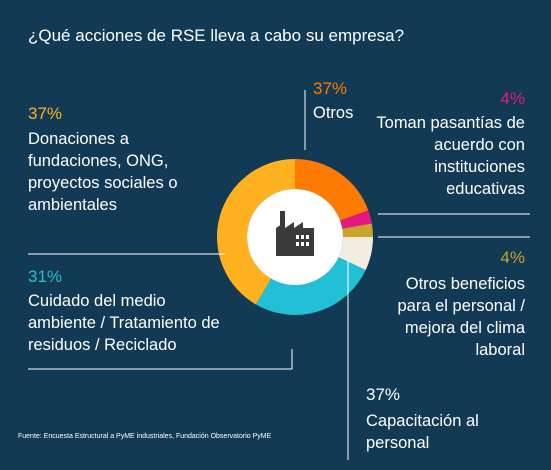  What do you see at coordinates (512, 257) in the screenshot?
I see `pct-beneficios: 4%` at bounding box center [512, 257].